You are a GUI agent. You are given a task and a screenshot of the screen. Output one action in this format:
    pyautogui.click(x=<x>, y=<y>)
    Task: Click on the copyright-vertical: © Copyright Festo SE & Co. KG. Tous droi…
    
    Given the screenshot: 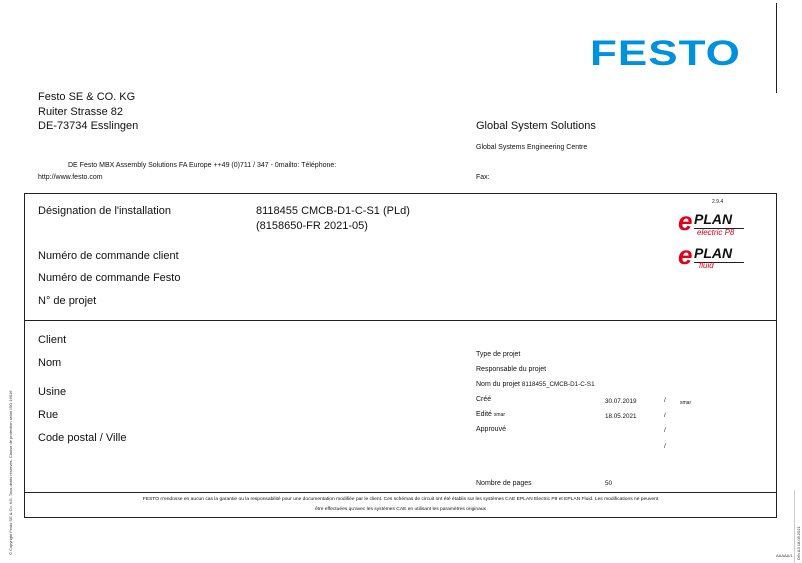 What is the action you would take?
    pyautogui.click(x=10, y=472)
    